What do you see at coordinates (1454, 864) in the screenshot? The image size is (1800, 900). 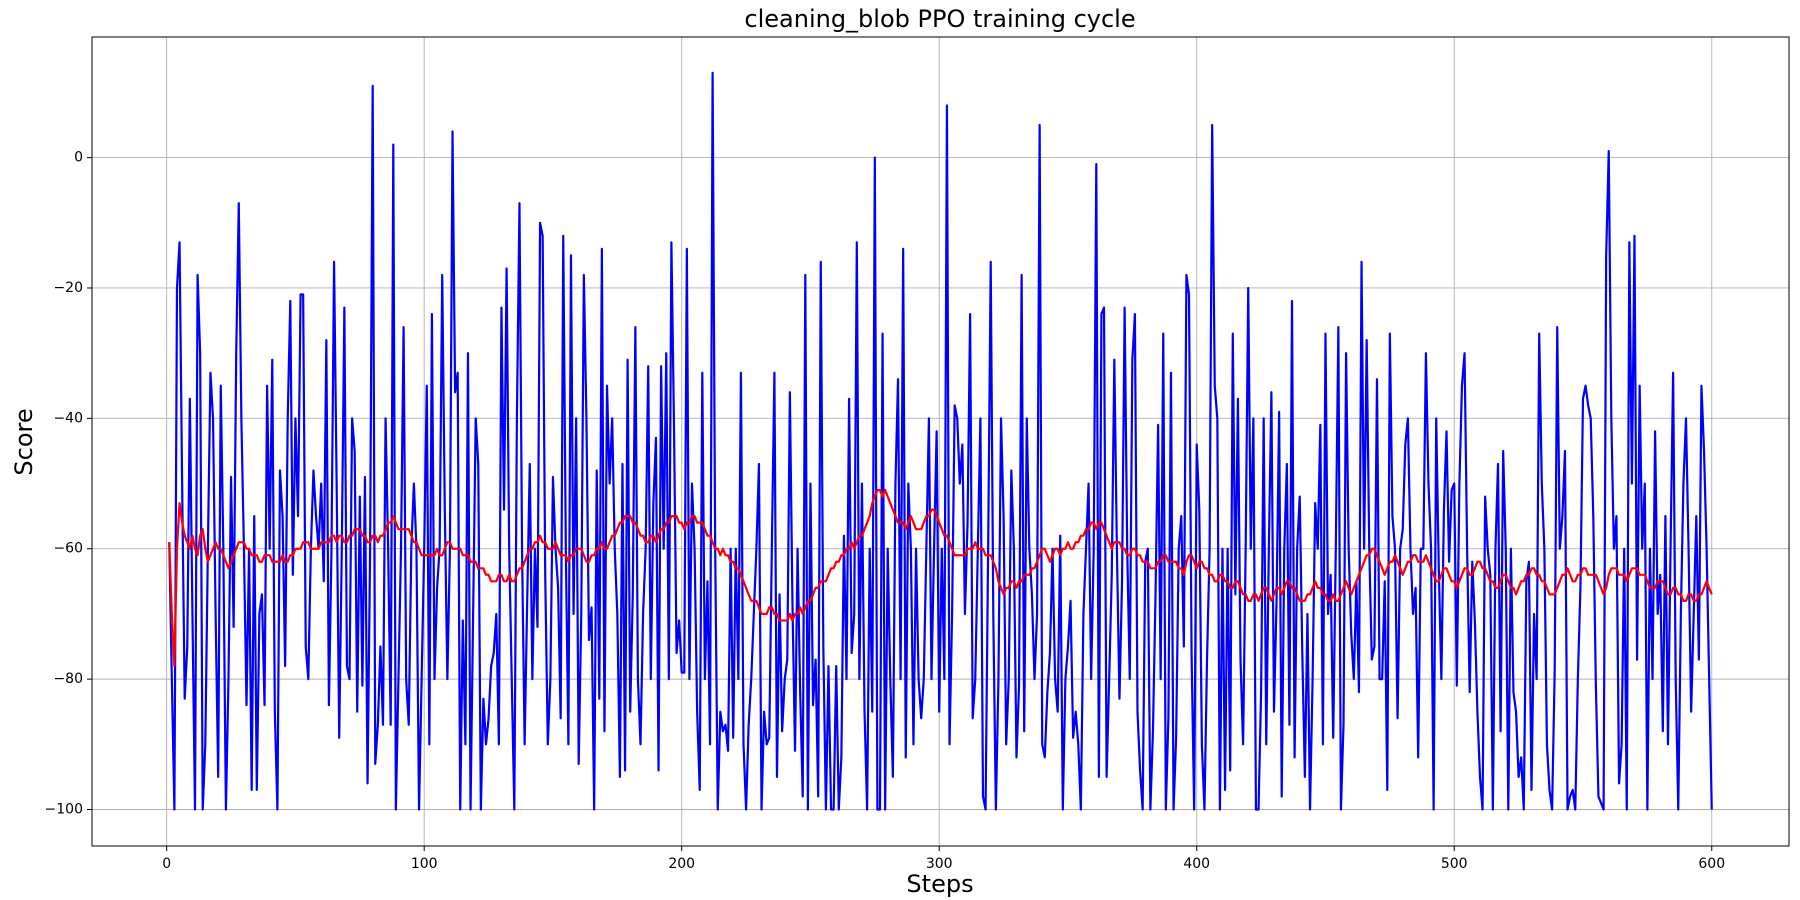 I see `x-tick-label: 500` at bounding box center [1454, 864].